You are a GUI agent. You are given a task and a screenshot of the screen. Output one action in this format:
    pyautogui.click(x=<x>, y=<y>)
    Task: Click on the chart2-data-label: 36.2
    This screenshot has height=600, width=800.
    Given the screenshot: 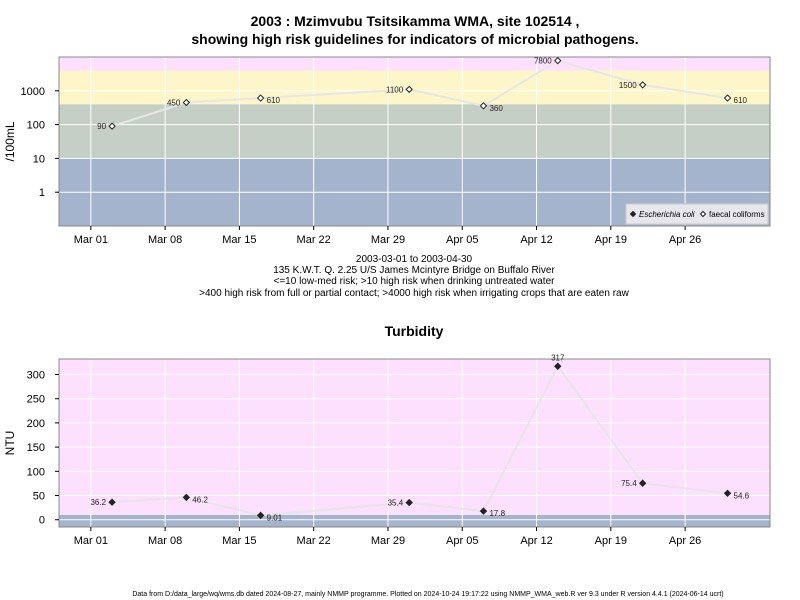 What is the action you would take?
    pyautogui.click(x=98, y=502)
    